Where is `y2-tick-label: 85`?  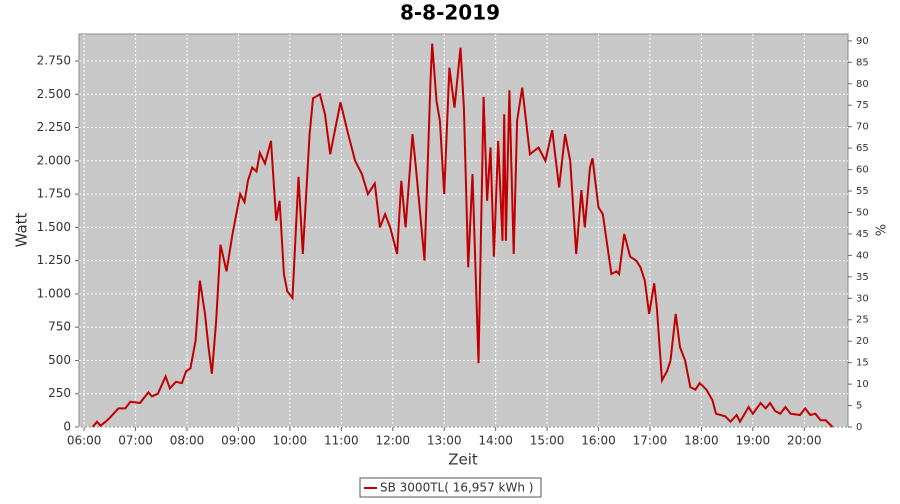 y2-tick-label: 85 is located at coordinates (862, 62).